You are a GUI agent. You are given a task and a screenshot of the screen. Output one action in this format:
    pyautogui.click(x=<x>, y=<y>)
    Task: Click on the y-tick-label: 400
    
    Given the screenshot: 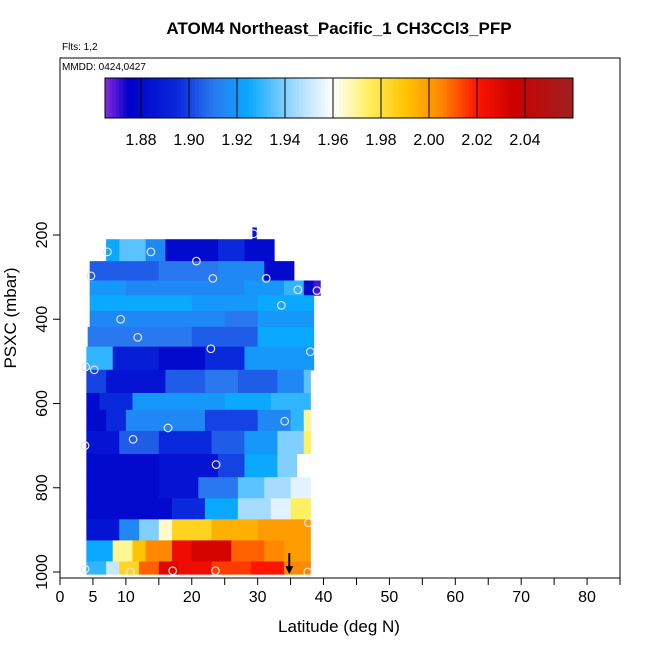 What is the action you would take?
    pyautogui.click(x=42, y=319)
    